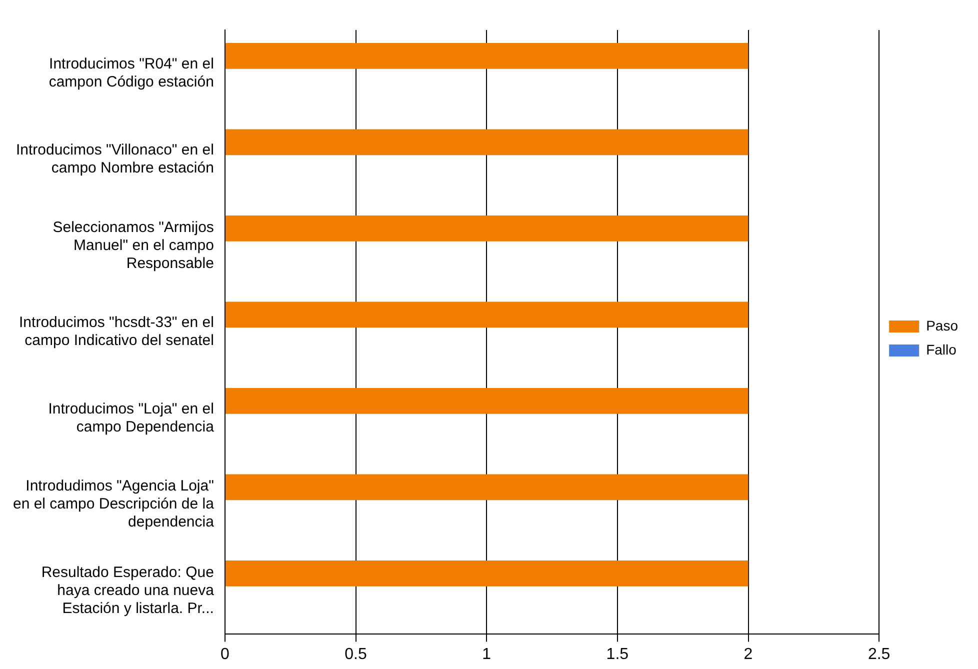  Describe the element at coordinates (748, 654) in the screenshot. I see `x-tick-label: 2` at that location.